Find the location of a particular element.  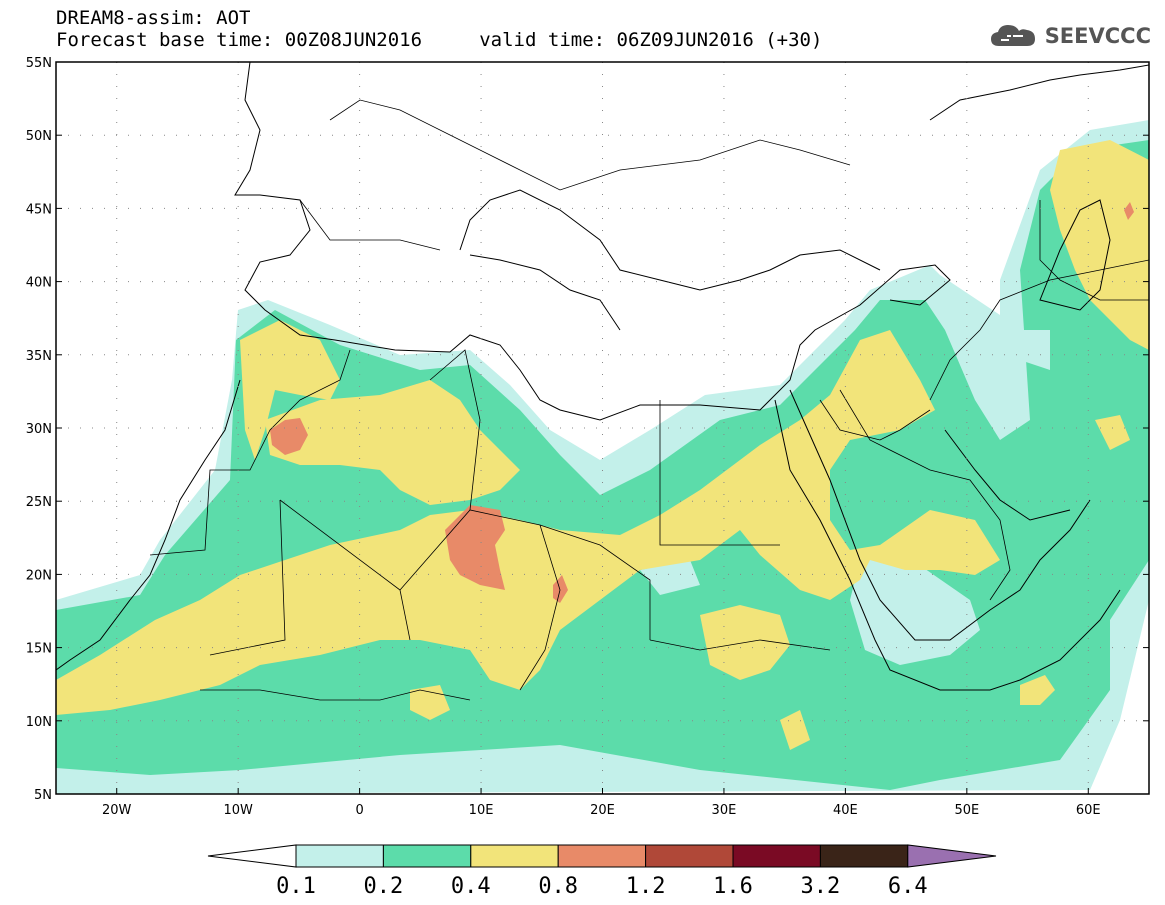

colorbar-level-label: 6.4 is located at coordinates (908, 886).